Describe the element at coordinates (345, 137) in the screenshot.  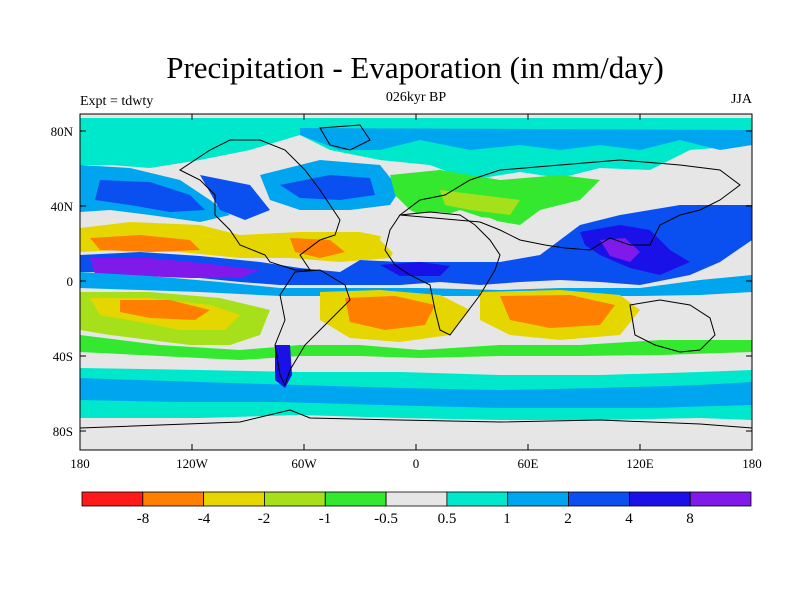
I see `greenland-coast` at that location.